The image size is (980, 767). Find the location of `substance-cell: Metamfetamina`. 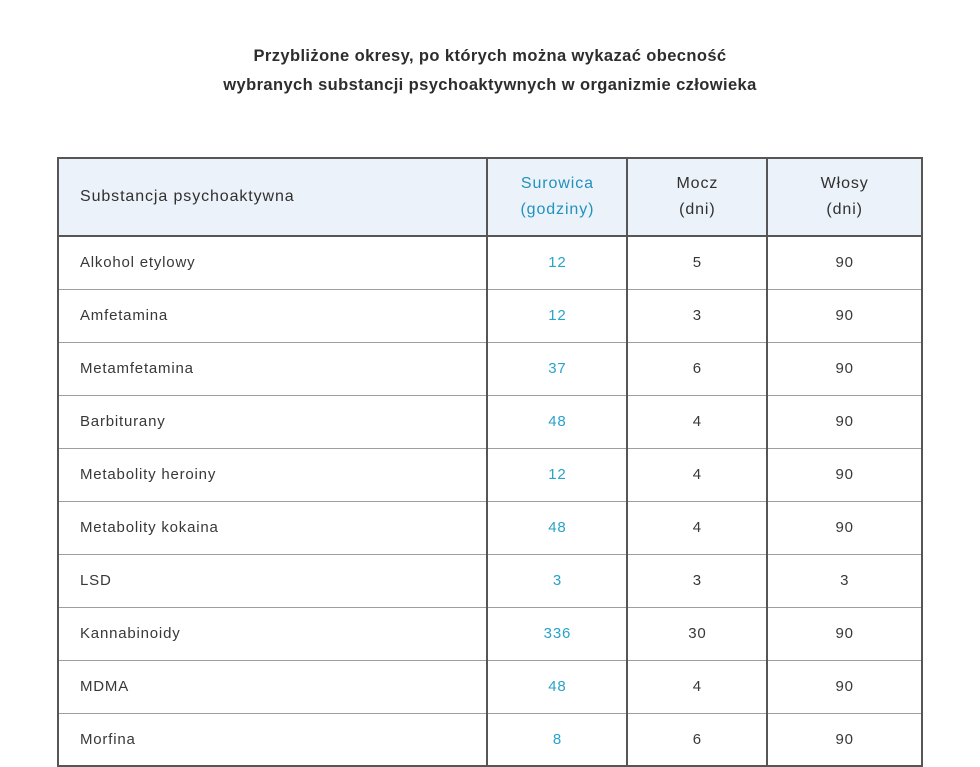

substance-cell: Metamfetamina is located at coordinates (272, 369).